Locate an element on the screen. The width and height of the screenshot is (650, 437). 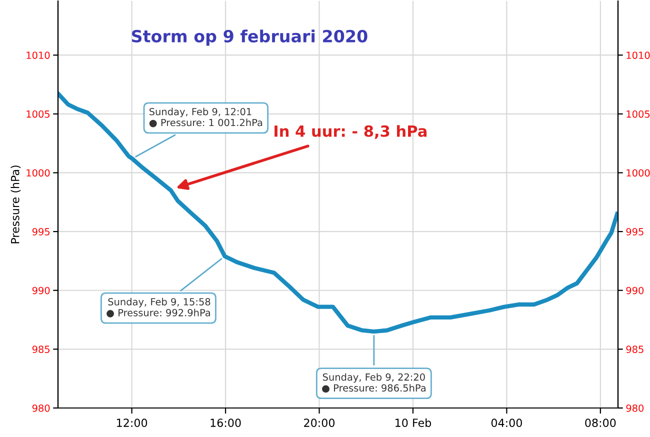
x-tick-label: 08:00 is located at coordinates (600, 423).